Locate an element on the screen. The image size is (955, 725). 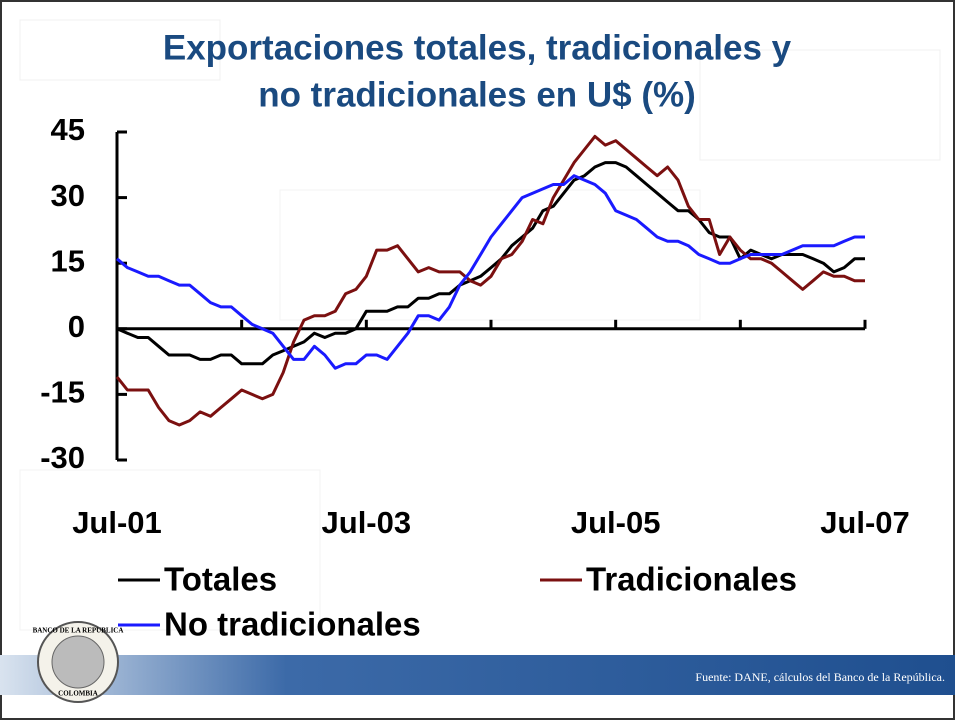
x-tick-label: Jul-07 is located at coordinates (865, 522).